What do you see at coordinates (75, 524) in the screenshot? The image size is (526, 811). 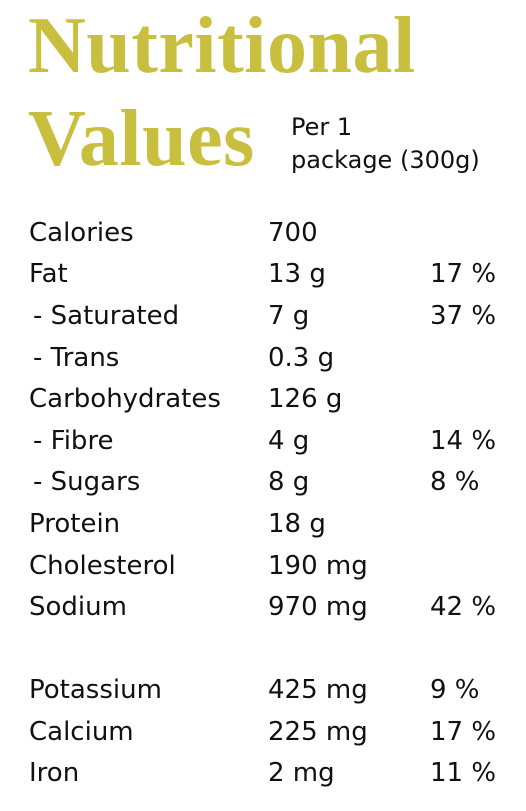 I see `nutrient-label: Protein` at bounding box center [75, 524].